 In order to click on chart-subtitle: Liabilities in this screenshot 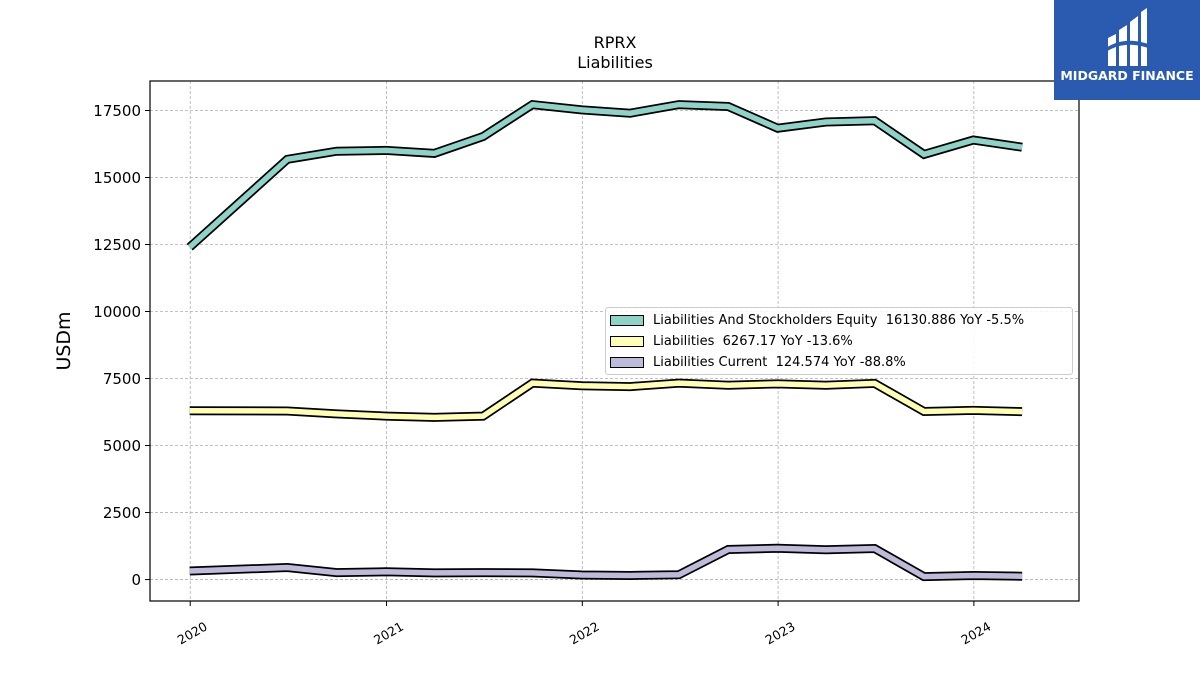, I will do `click(615, 62)`.